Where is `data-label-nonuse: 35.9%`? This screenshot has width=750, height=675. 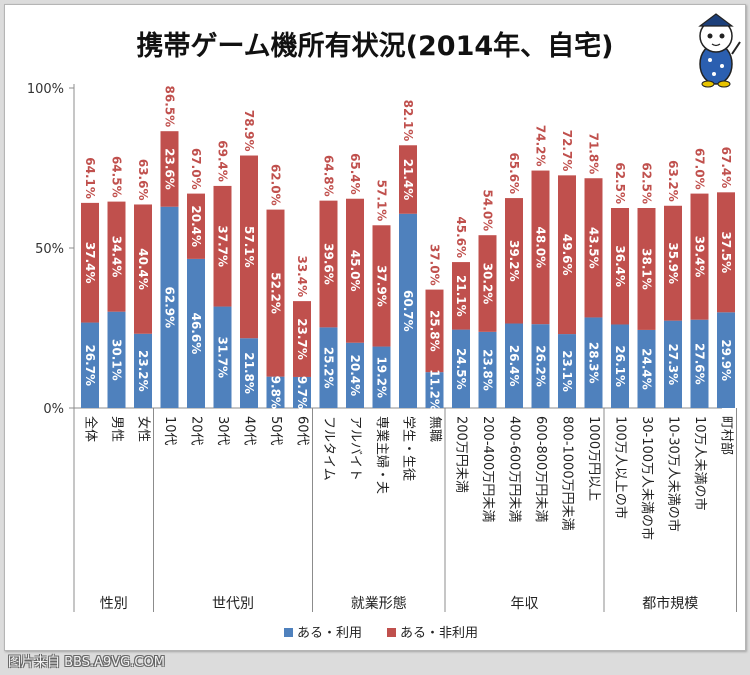
data-label-nonuse: 35.9% is located at coordinates (673, 263).